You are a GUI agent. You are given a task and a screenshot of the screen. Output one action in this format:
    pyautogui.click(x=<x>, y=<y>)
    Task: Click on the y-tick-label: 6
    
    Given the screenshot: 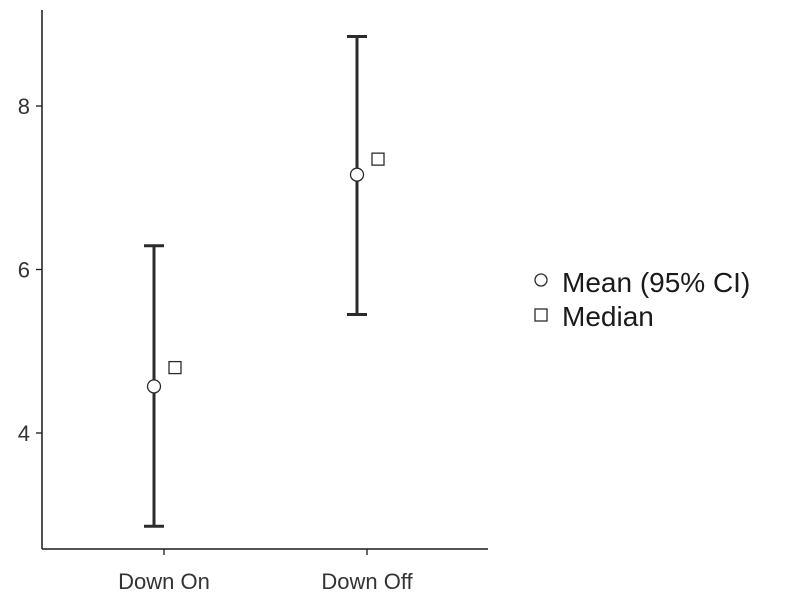 What is the action you would take?
    pyautogui.click(x=24, y=270)
    